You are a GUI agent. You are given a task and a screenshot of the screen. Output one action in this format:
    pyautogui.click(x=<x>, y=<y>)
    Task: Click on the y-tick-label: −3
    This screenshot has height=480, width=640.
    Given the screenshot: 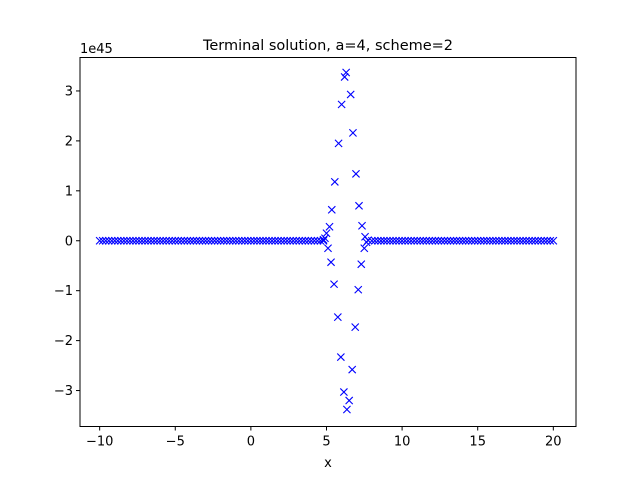 What is the action you would take?
    pyautogui.click(x=63, y=391)
    